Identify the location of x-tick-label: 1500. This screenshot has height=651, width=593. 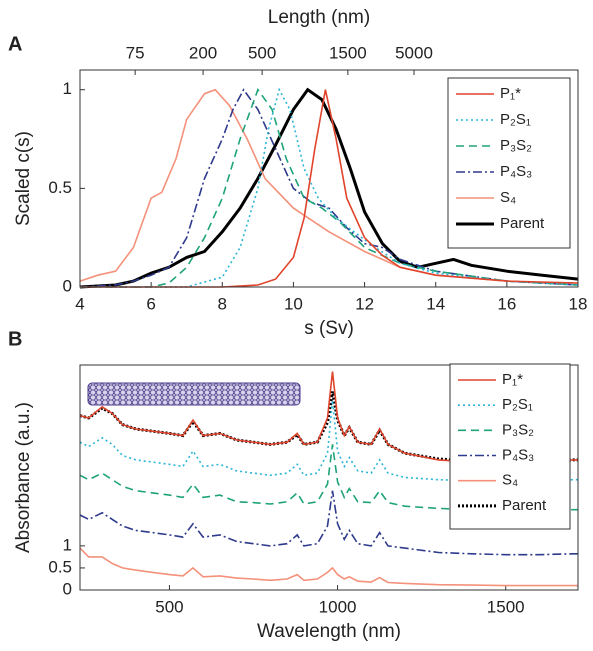
(506, 606).